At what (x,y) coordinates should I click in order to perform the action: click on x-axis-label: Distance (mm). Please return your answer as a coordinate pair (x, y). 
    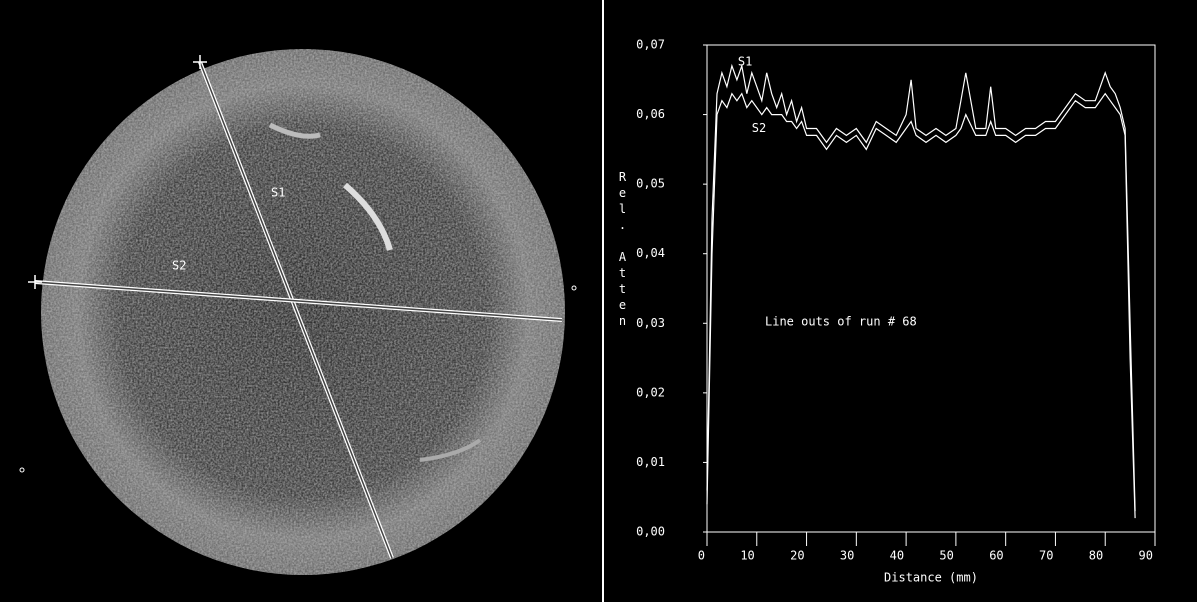
    Looking at the image, I should click on (931, 578).